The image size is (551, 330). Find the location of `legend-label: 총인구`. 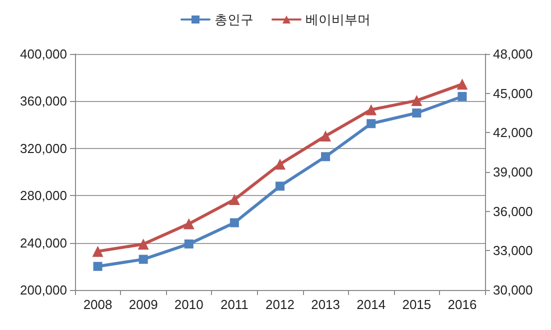

legend-label: 총인구 is located at coordinates (234, 19).